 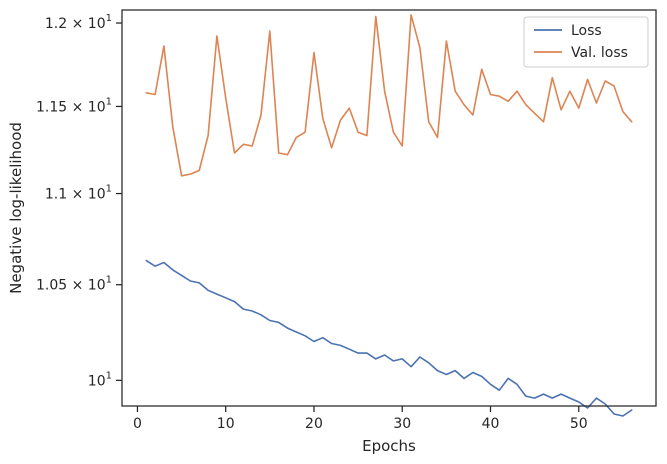 What do you see at coordinates (62, 107) in the screenshot?
I see `y-tick-multiplier: 1.15 ×` at bounding box center [62, 107].